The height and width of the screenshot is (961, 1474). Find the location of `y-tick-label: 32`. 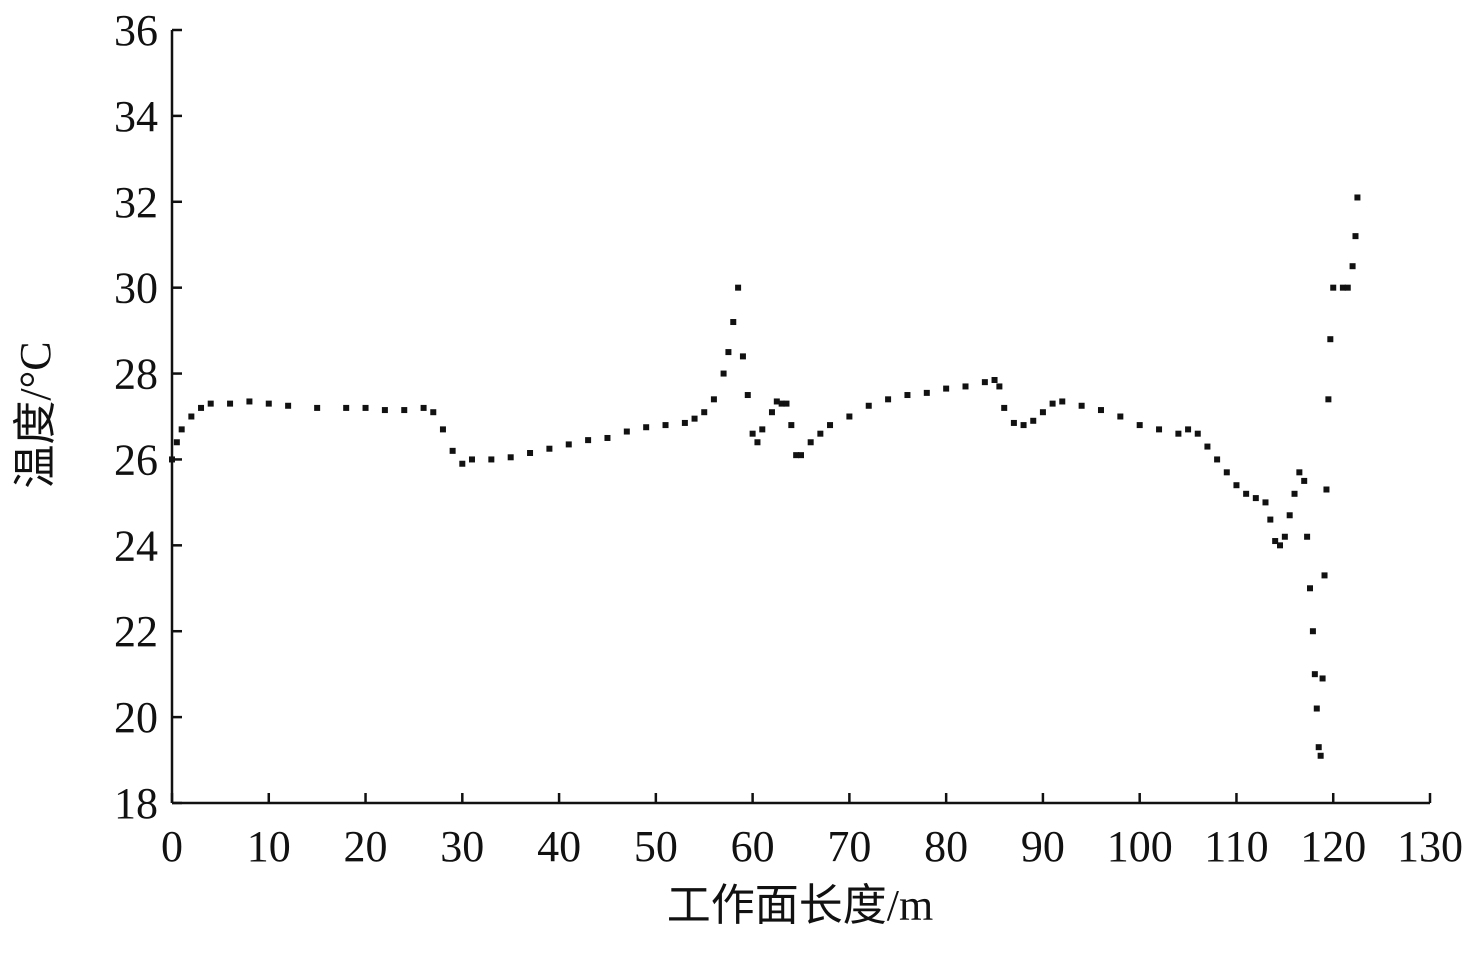

y-tick-label: 32 is located at coordinates (136, 202).